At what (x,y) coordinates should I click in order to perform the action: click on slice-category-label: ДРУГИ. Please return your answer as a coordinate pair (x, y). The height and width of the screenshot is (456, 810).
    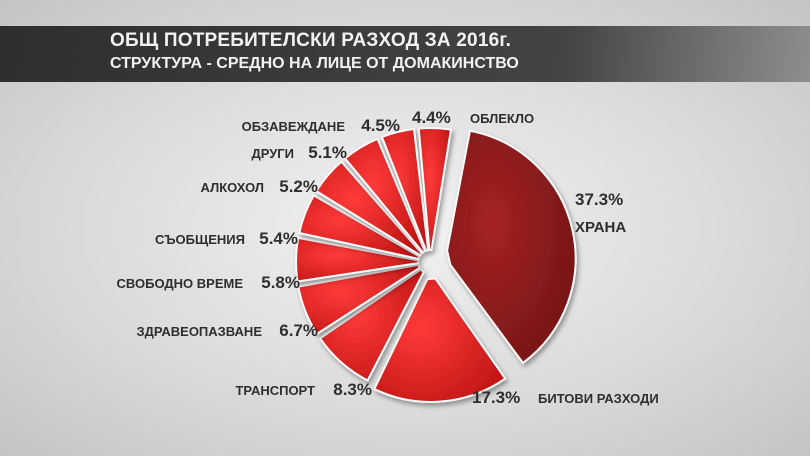
    Looking at the image, I should click on (272, 153).